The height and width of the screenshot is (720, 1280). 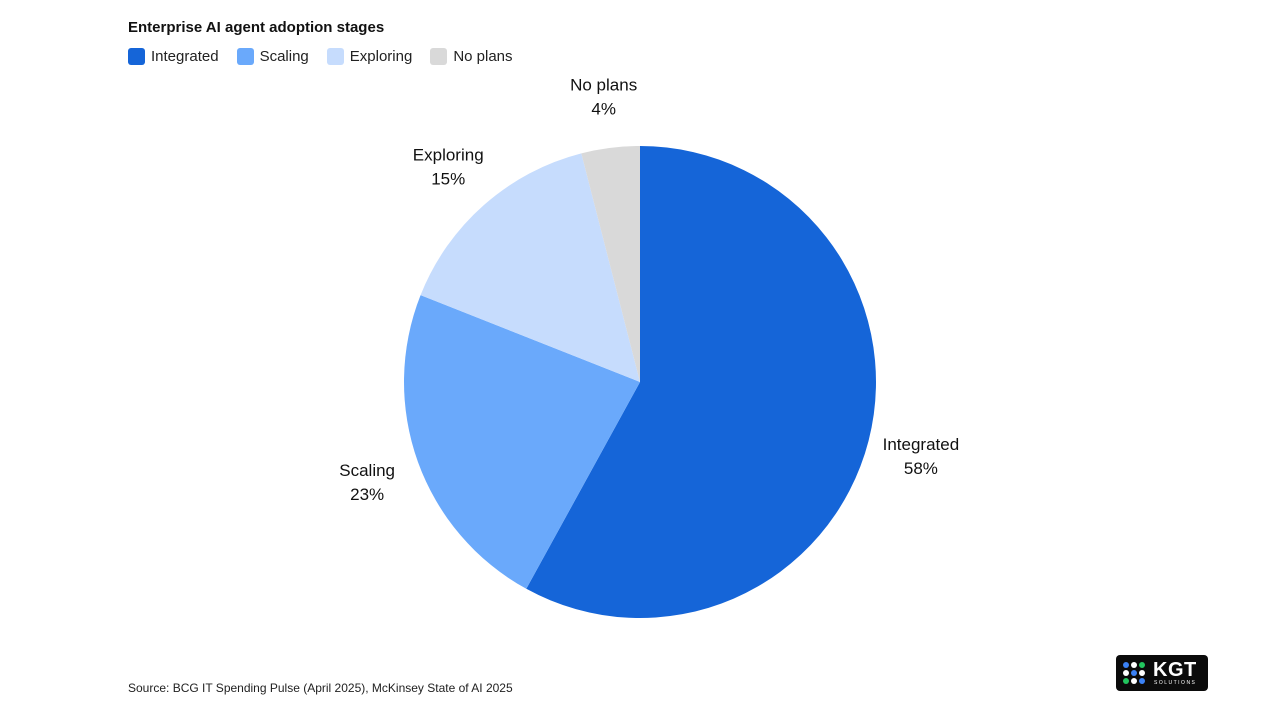 What do you see at coordinates (381, 56) in the screenshot?
I see `legend-label: Exploring` at bounding box center [381, 56].